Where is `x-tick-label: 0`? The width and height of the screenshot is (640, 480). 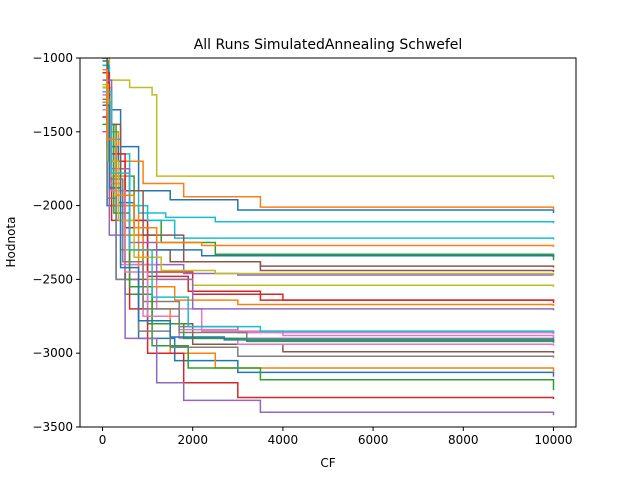
x-tick-label: 0 is located at coordinates (103, 440).